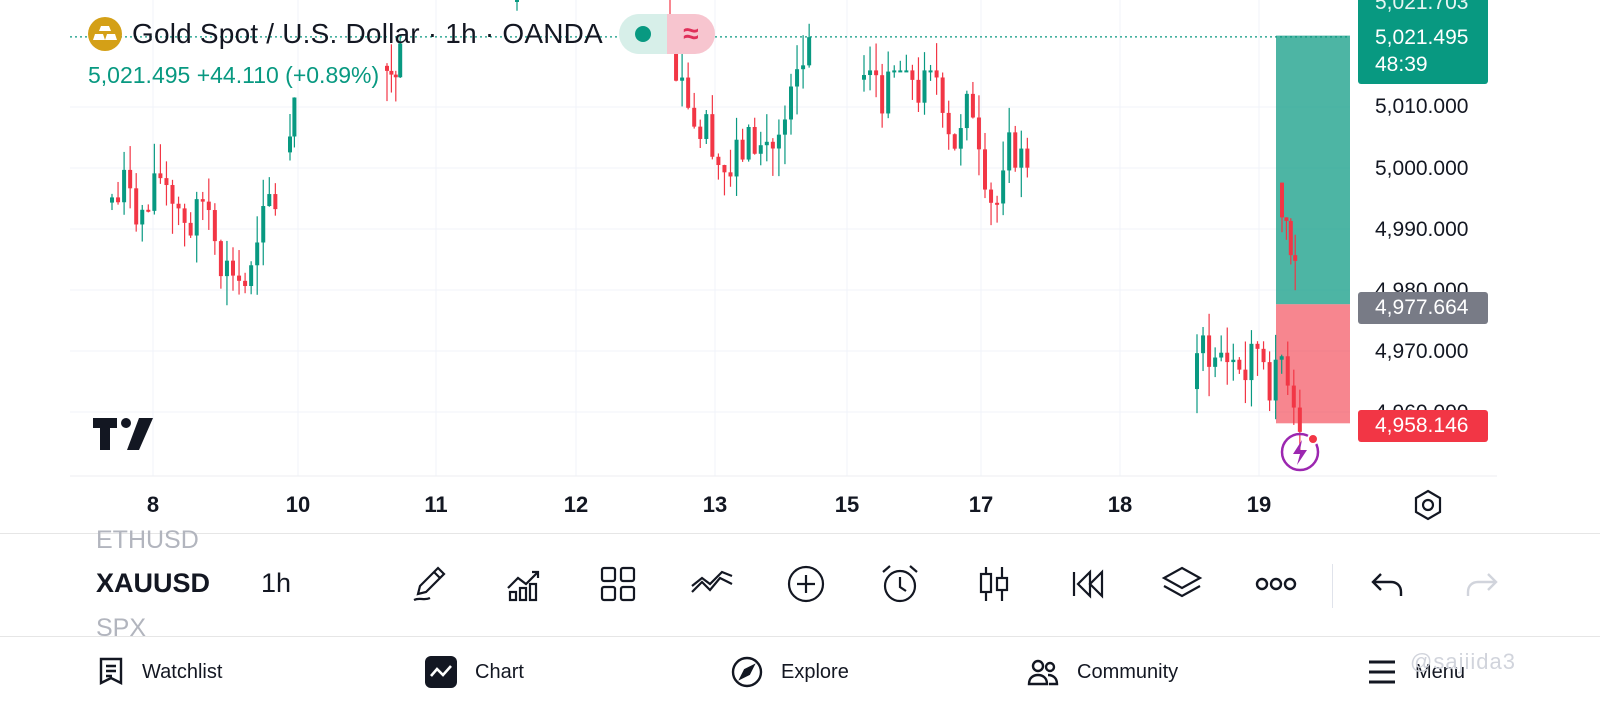 The width and height of the screenshot is (1600, 720). I want to click on time-axis-label: 8, so click(153, 504).